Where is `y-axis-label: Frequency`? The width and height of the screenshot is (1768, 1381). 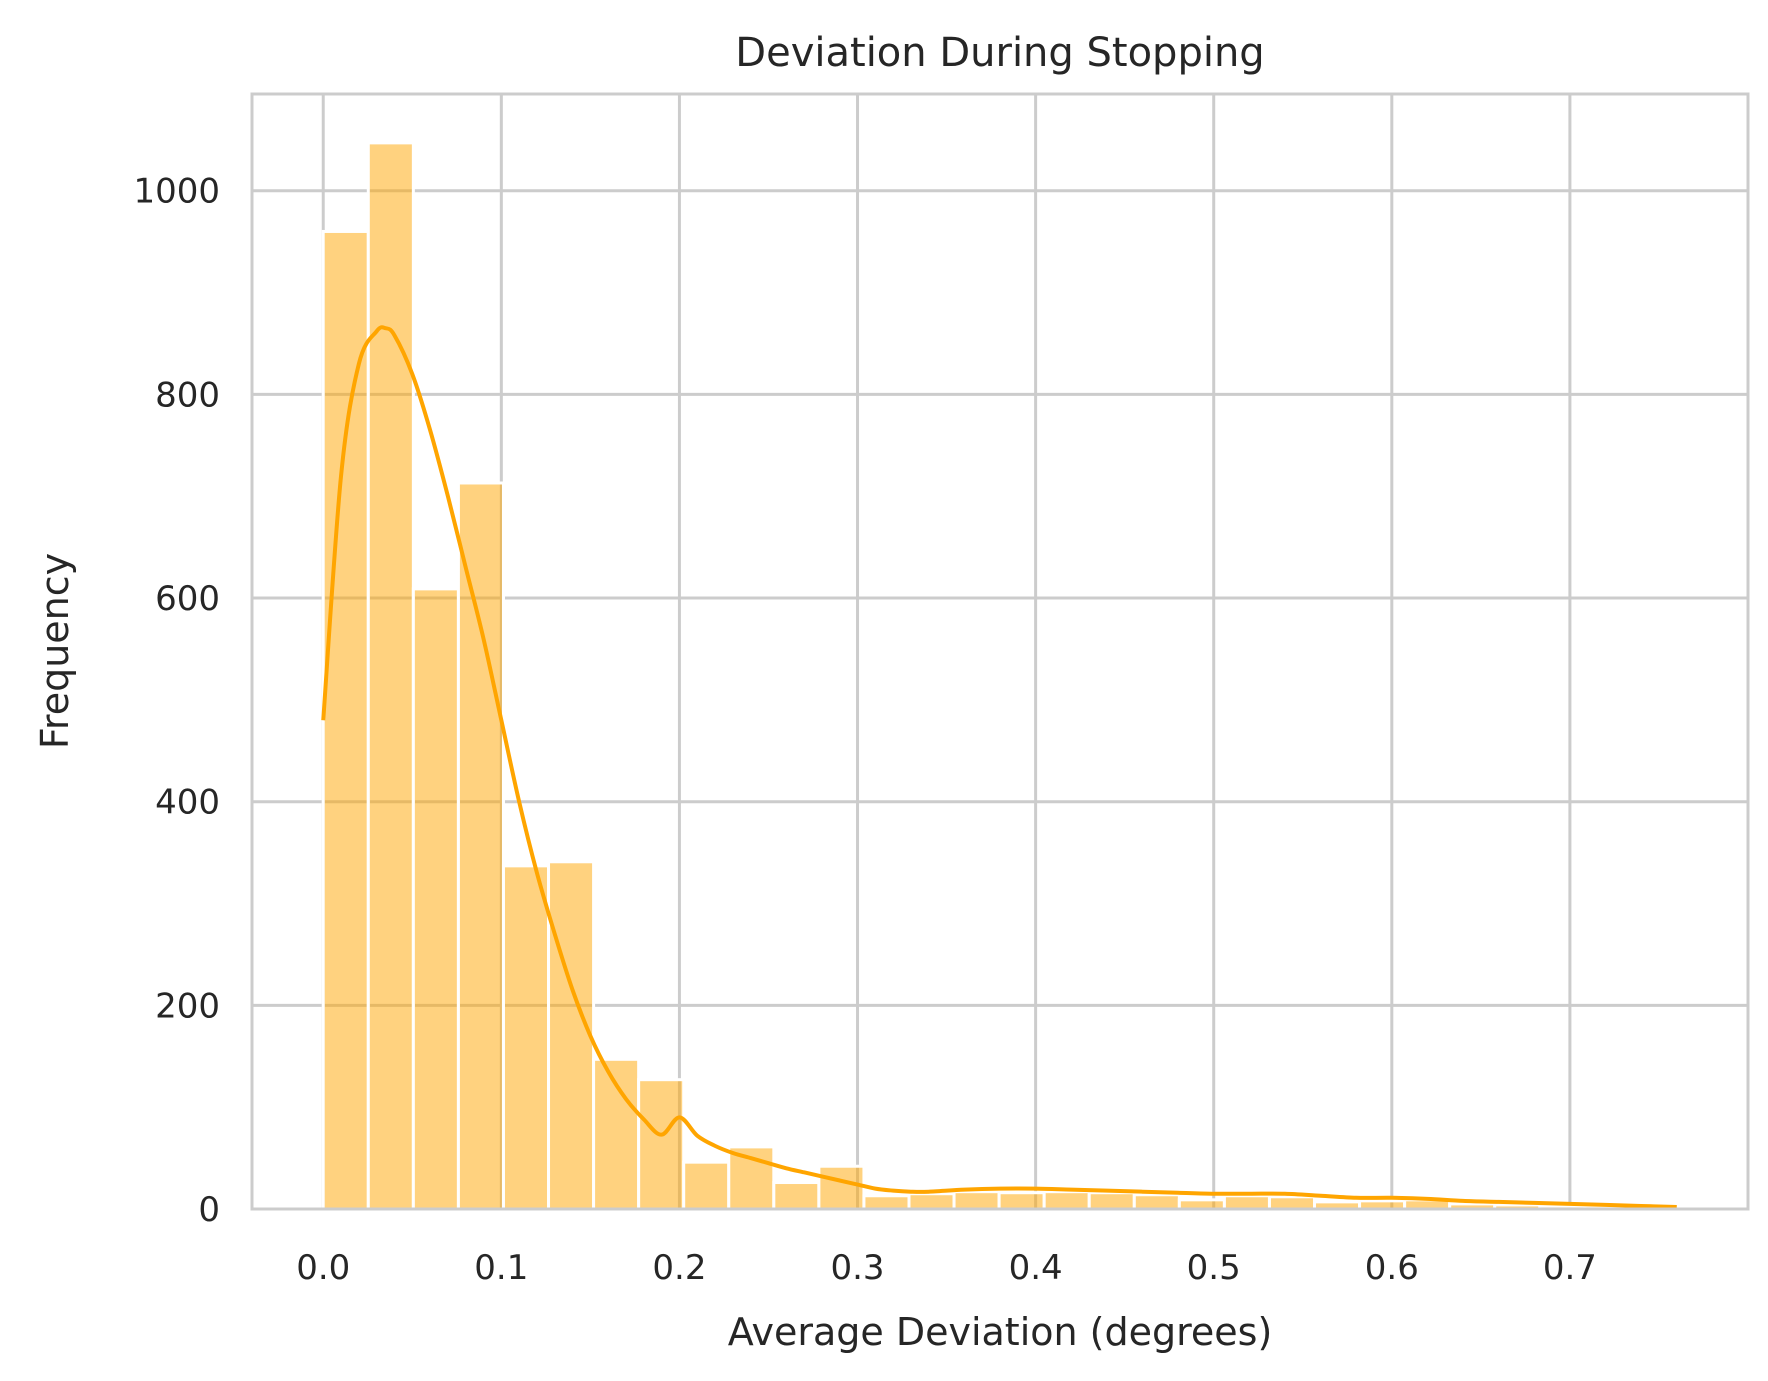 y-axis-label: Frequency is located at coordinates (55, 651).